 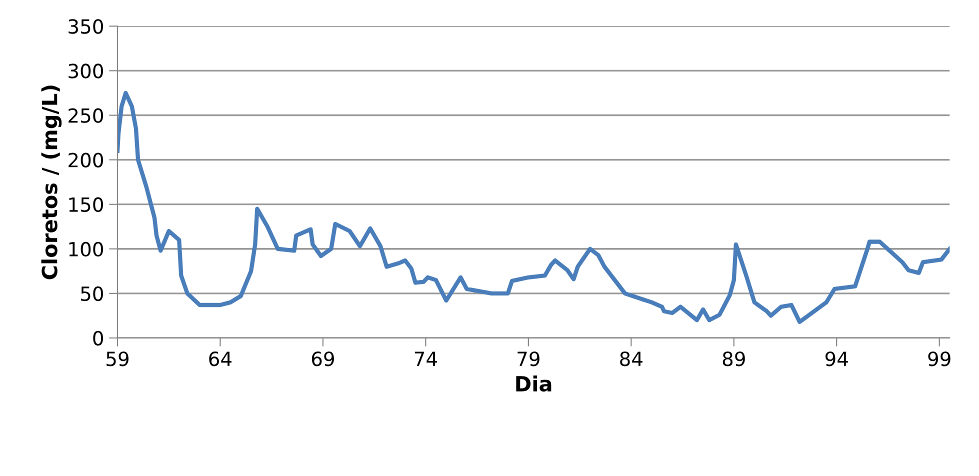 I want to click on y-tick-label: 50, so click(x=92, y=294).